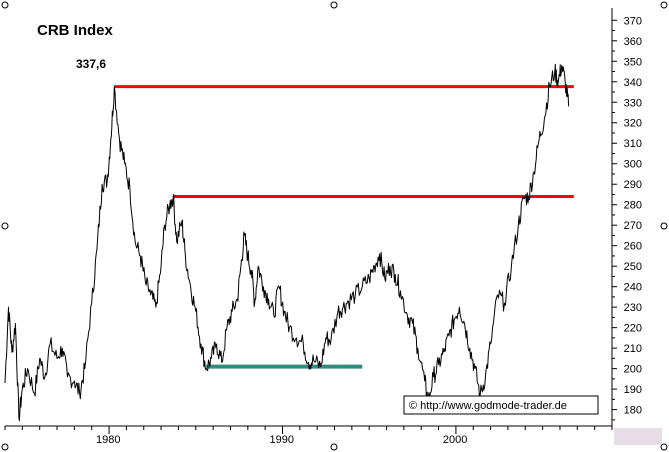 The width and height of the screenshot is (669, 452). What do you see at coordinates (108, 440) in the screenshot?
I see `x-tick-label: 1980` at bounding box center [108, 440].